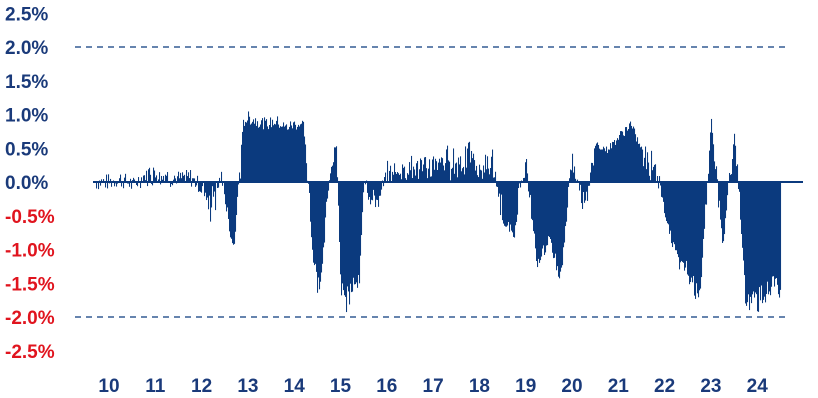 The width and height of the screenshot is (818, 398). I want to click on x-tick-label: 22, so click(664, 386).